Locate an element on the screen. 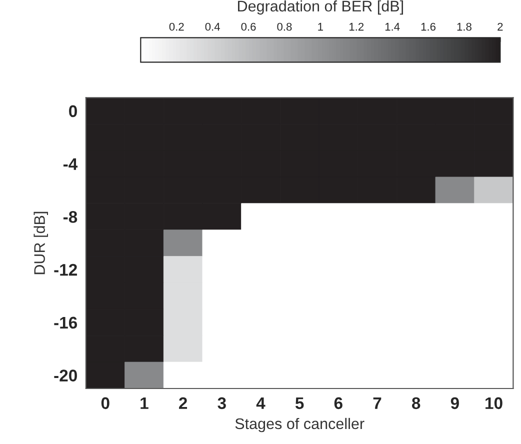 Image resolution: width=521 pixels, height=444 pixels. x-tick-label: 0 is located at coordinates (105, 403).